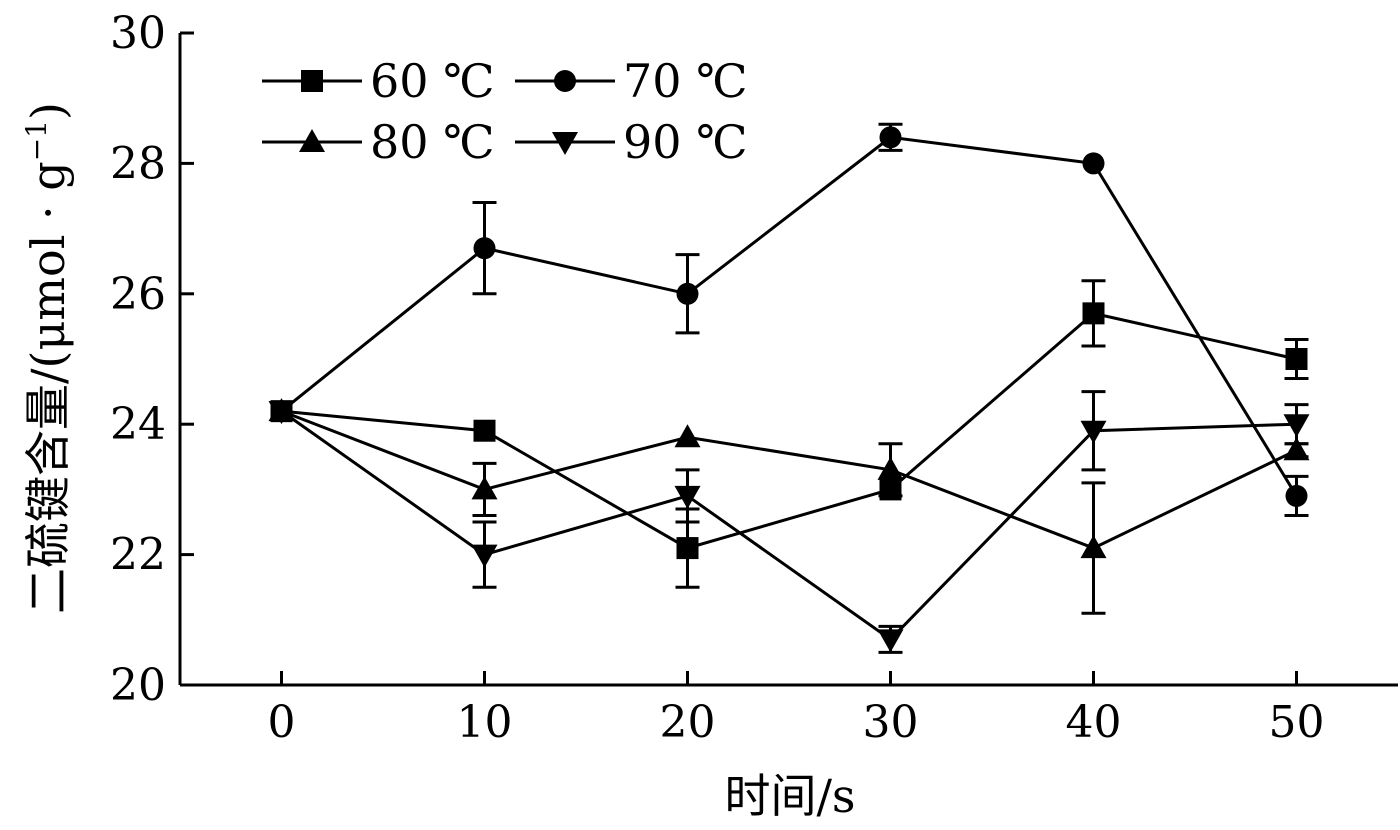  Describe the element at coordinates (1094, 722) in the screenshot. I see `x-tick-label-40: 40` at that location.